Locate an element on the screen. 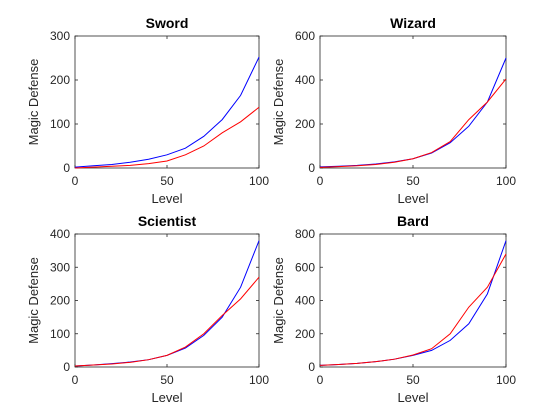  subplot-title: Sword is located at coordinates (167, 23).